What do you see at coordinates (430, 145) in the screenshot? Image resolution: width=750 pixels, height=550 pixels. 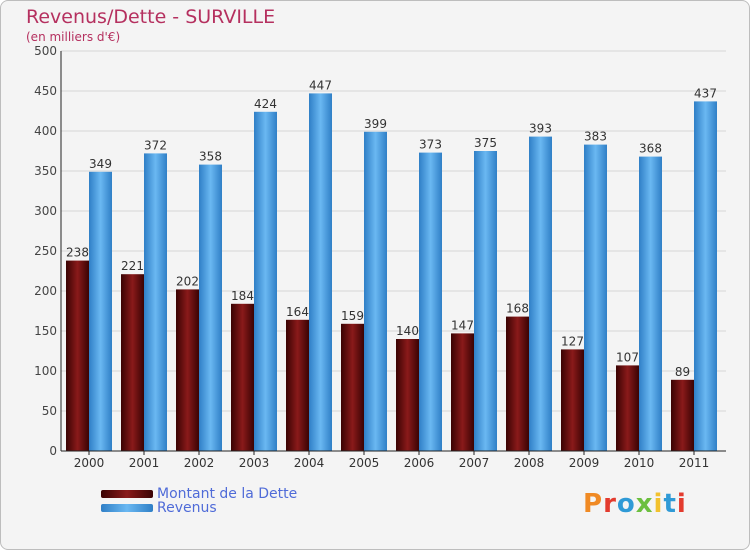 I see `data-label: 373` at bounding box center [430, 145].